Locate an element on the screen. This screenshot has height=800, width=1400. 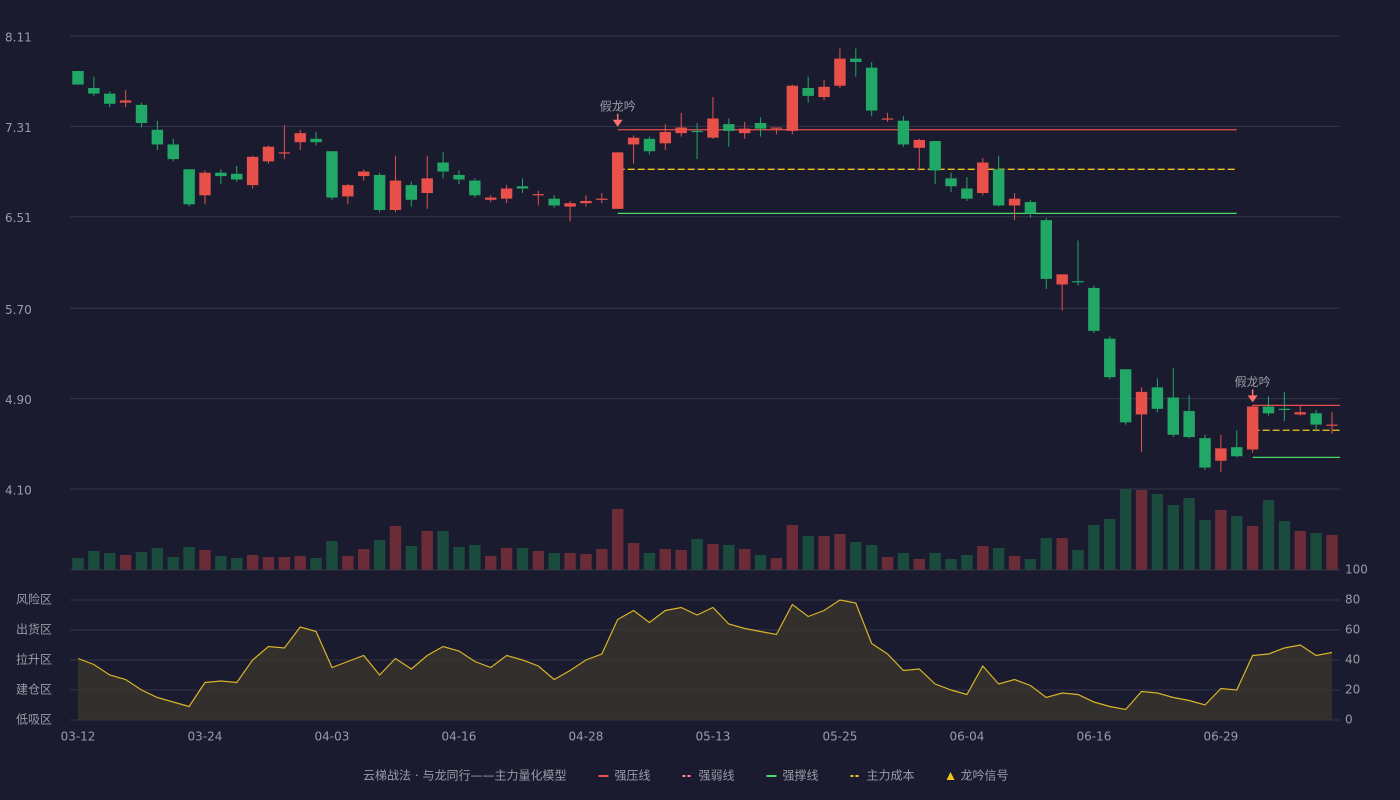
x-tick-label: 05-13 is located at coordinates (712, 737).